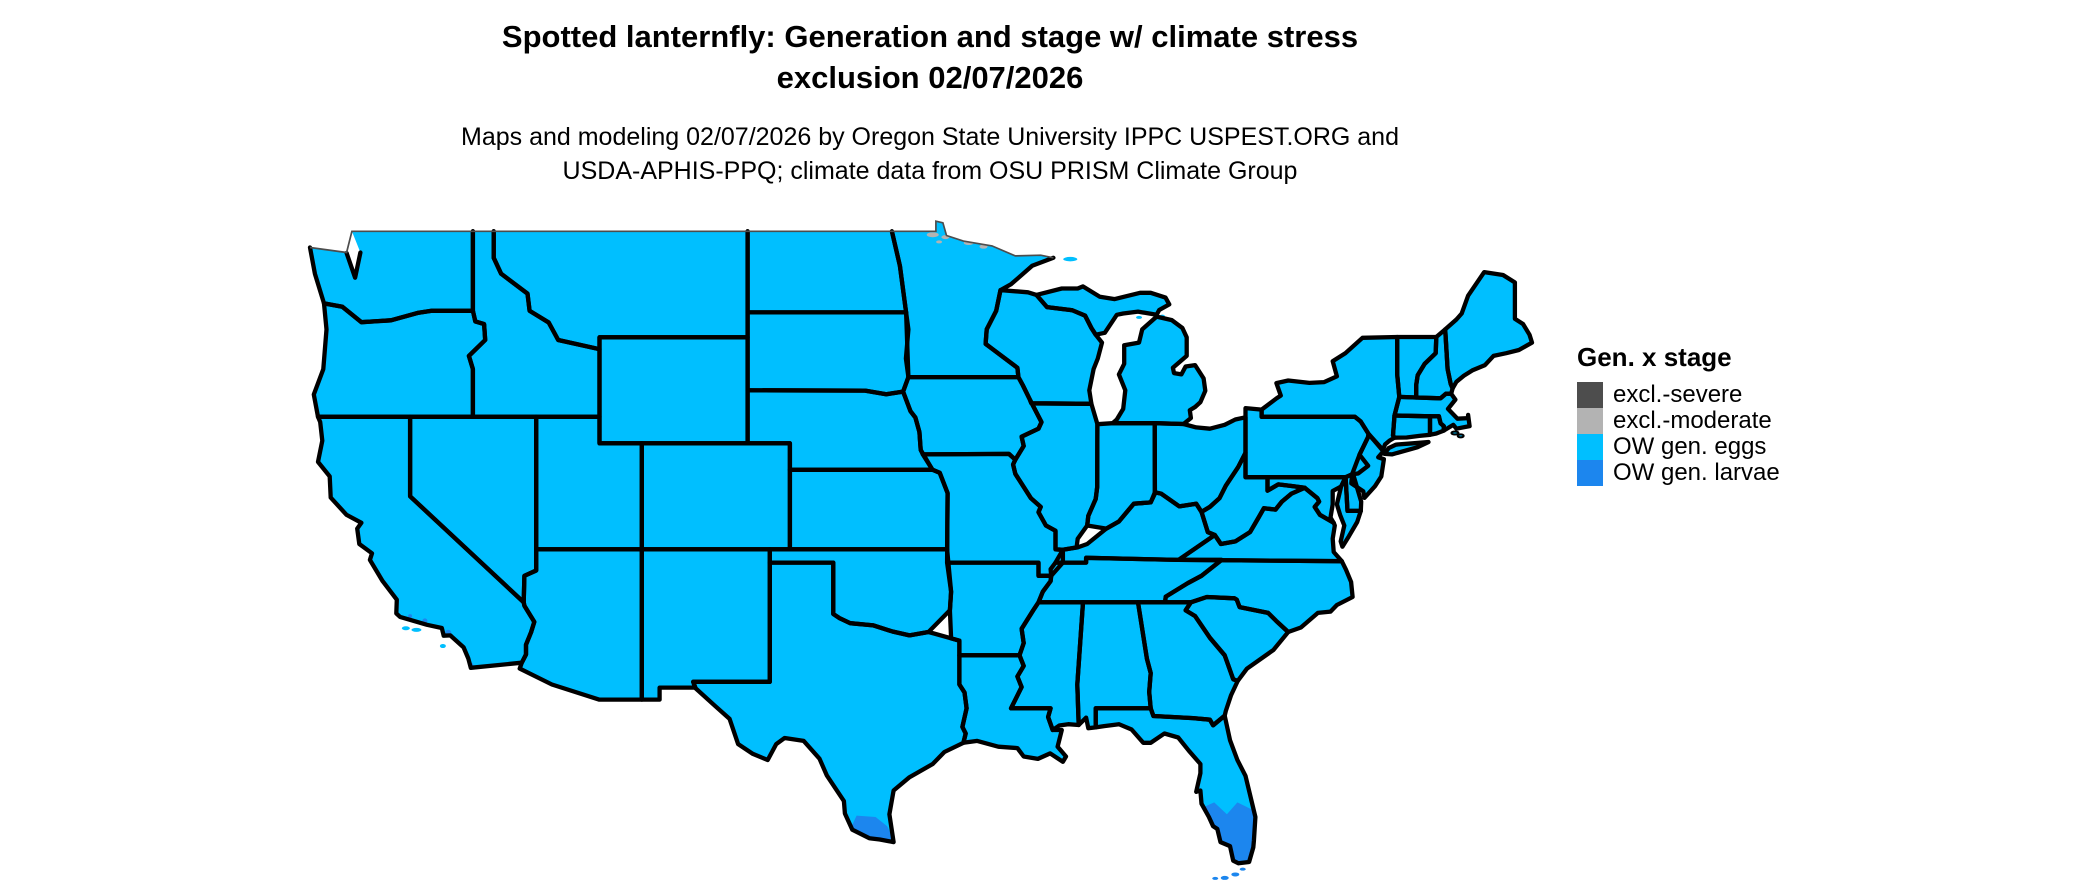 This screenshot has height=893, width=2100. What do you see at coordinates (673, 390) in the screenshot?
I see `state-wy` at bounding box center [673, 390].